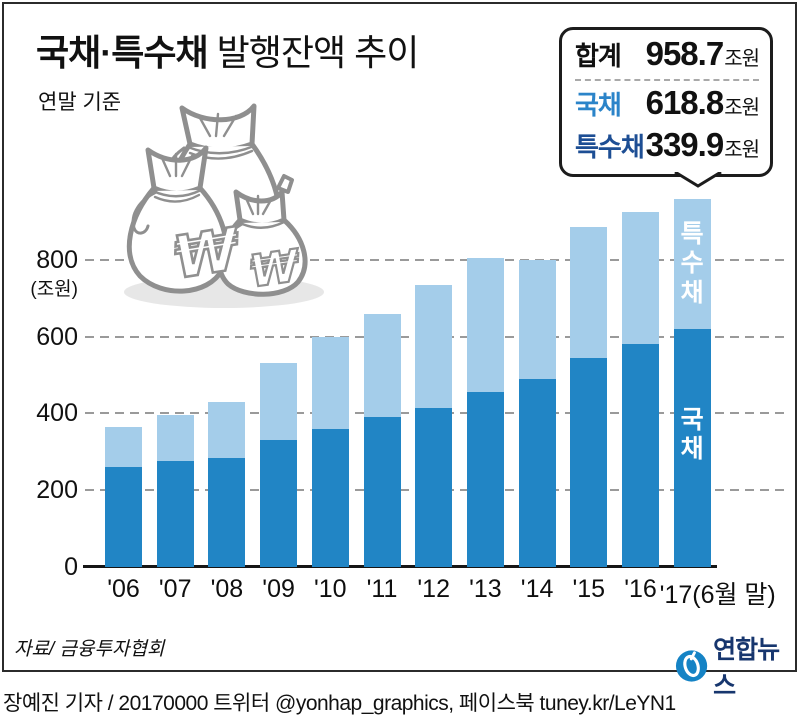 Image resolution: width=799 pixels, height=718 pixels. I want to click on x-tick-'06: '06, so click(123, 589).